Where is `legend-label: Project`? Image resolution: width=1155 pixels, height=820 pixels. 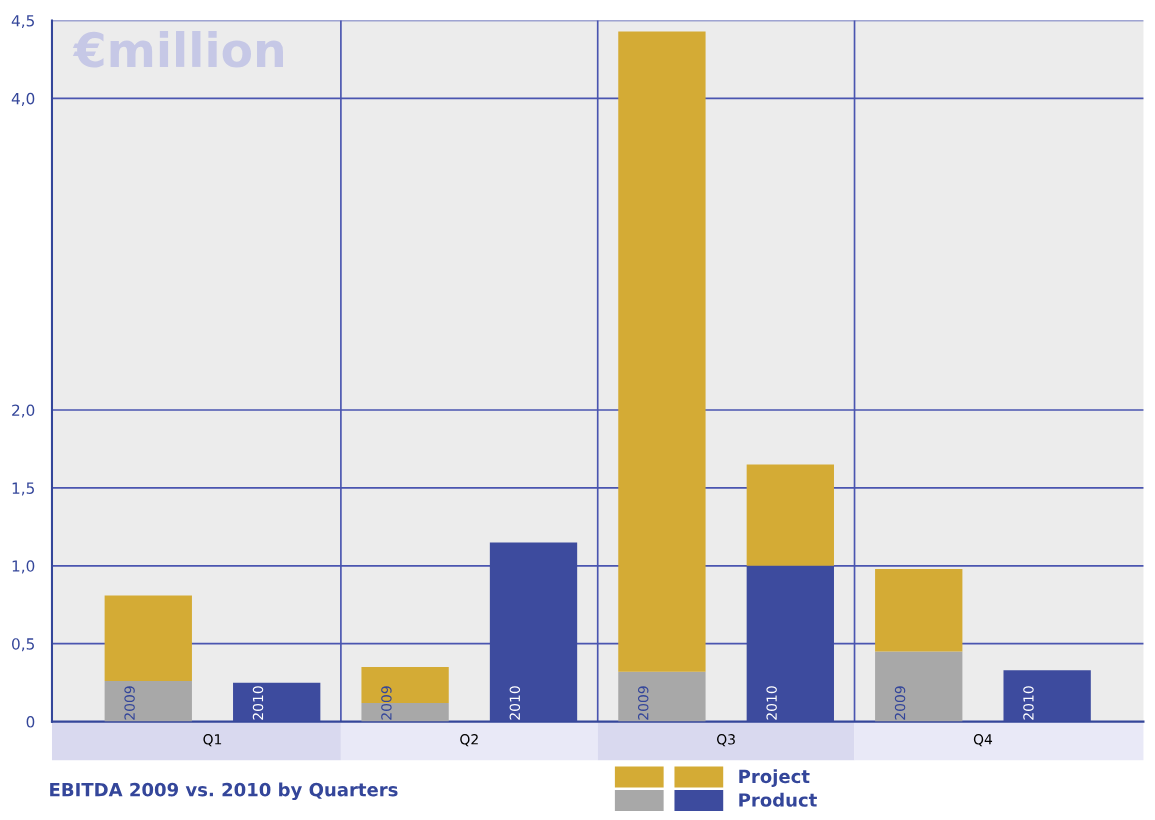 legend-label: Project is located at coordinates (774, 778).